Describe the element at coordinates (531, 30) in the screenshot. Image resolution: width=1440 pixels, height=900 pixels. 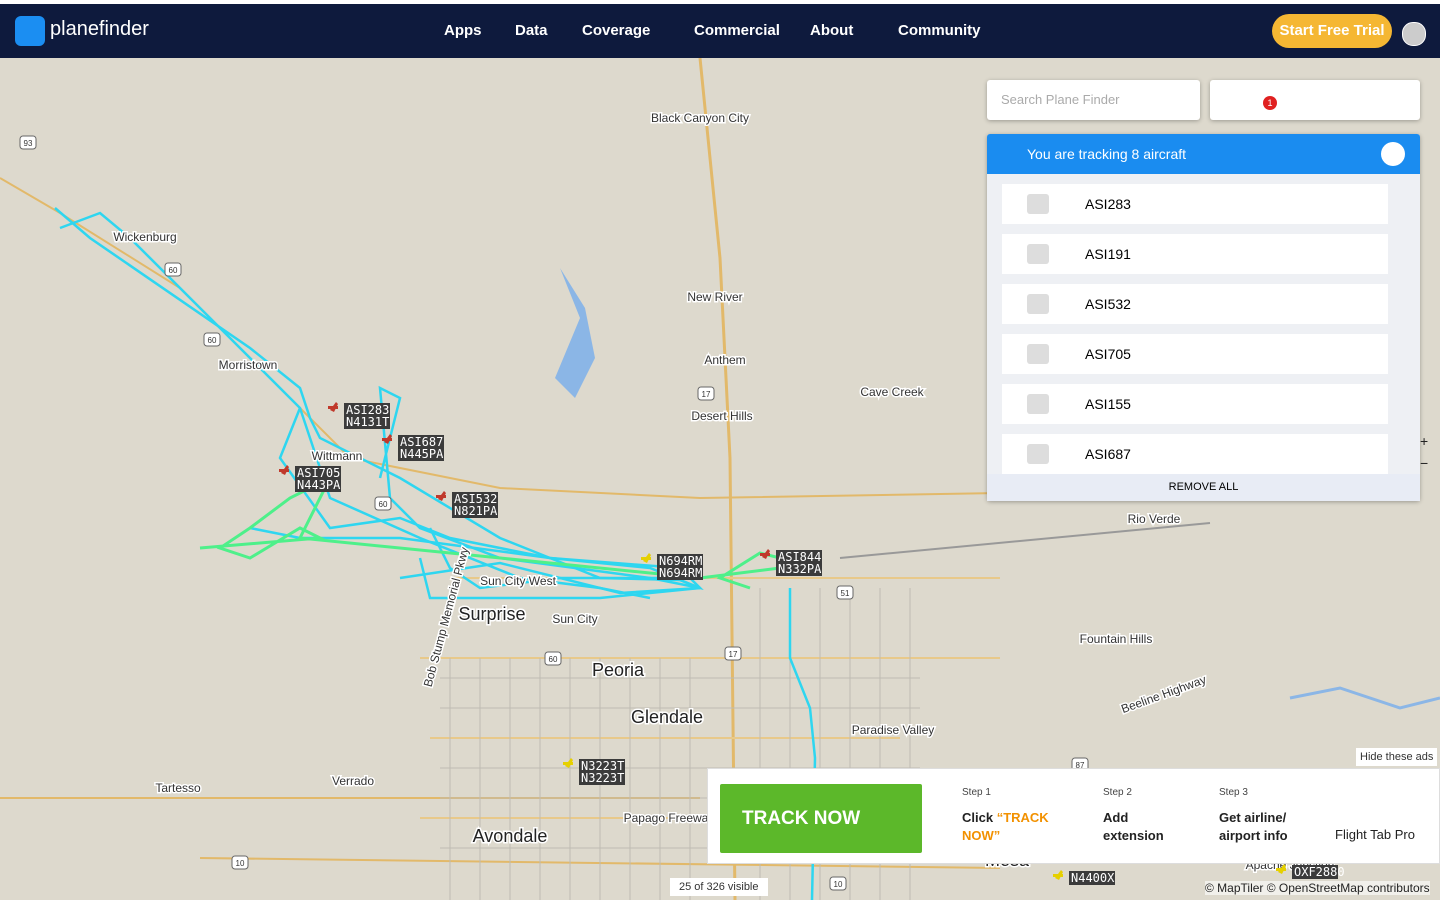
I see `nav-link: Data` at that location.